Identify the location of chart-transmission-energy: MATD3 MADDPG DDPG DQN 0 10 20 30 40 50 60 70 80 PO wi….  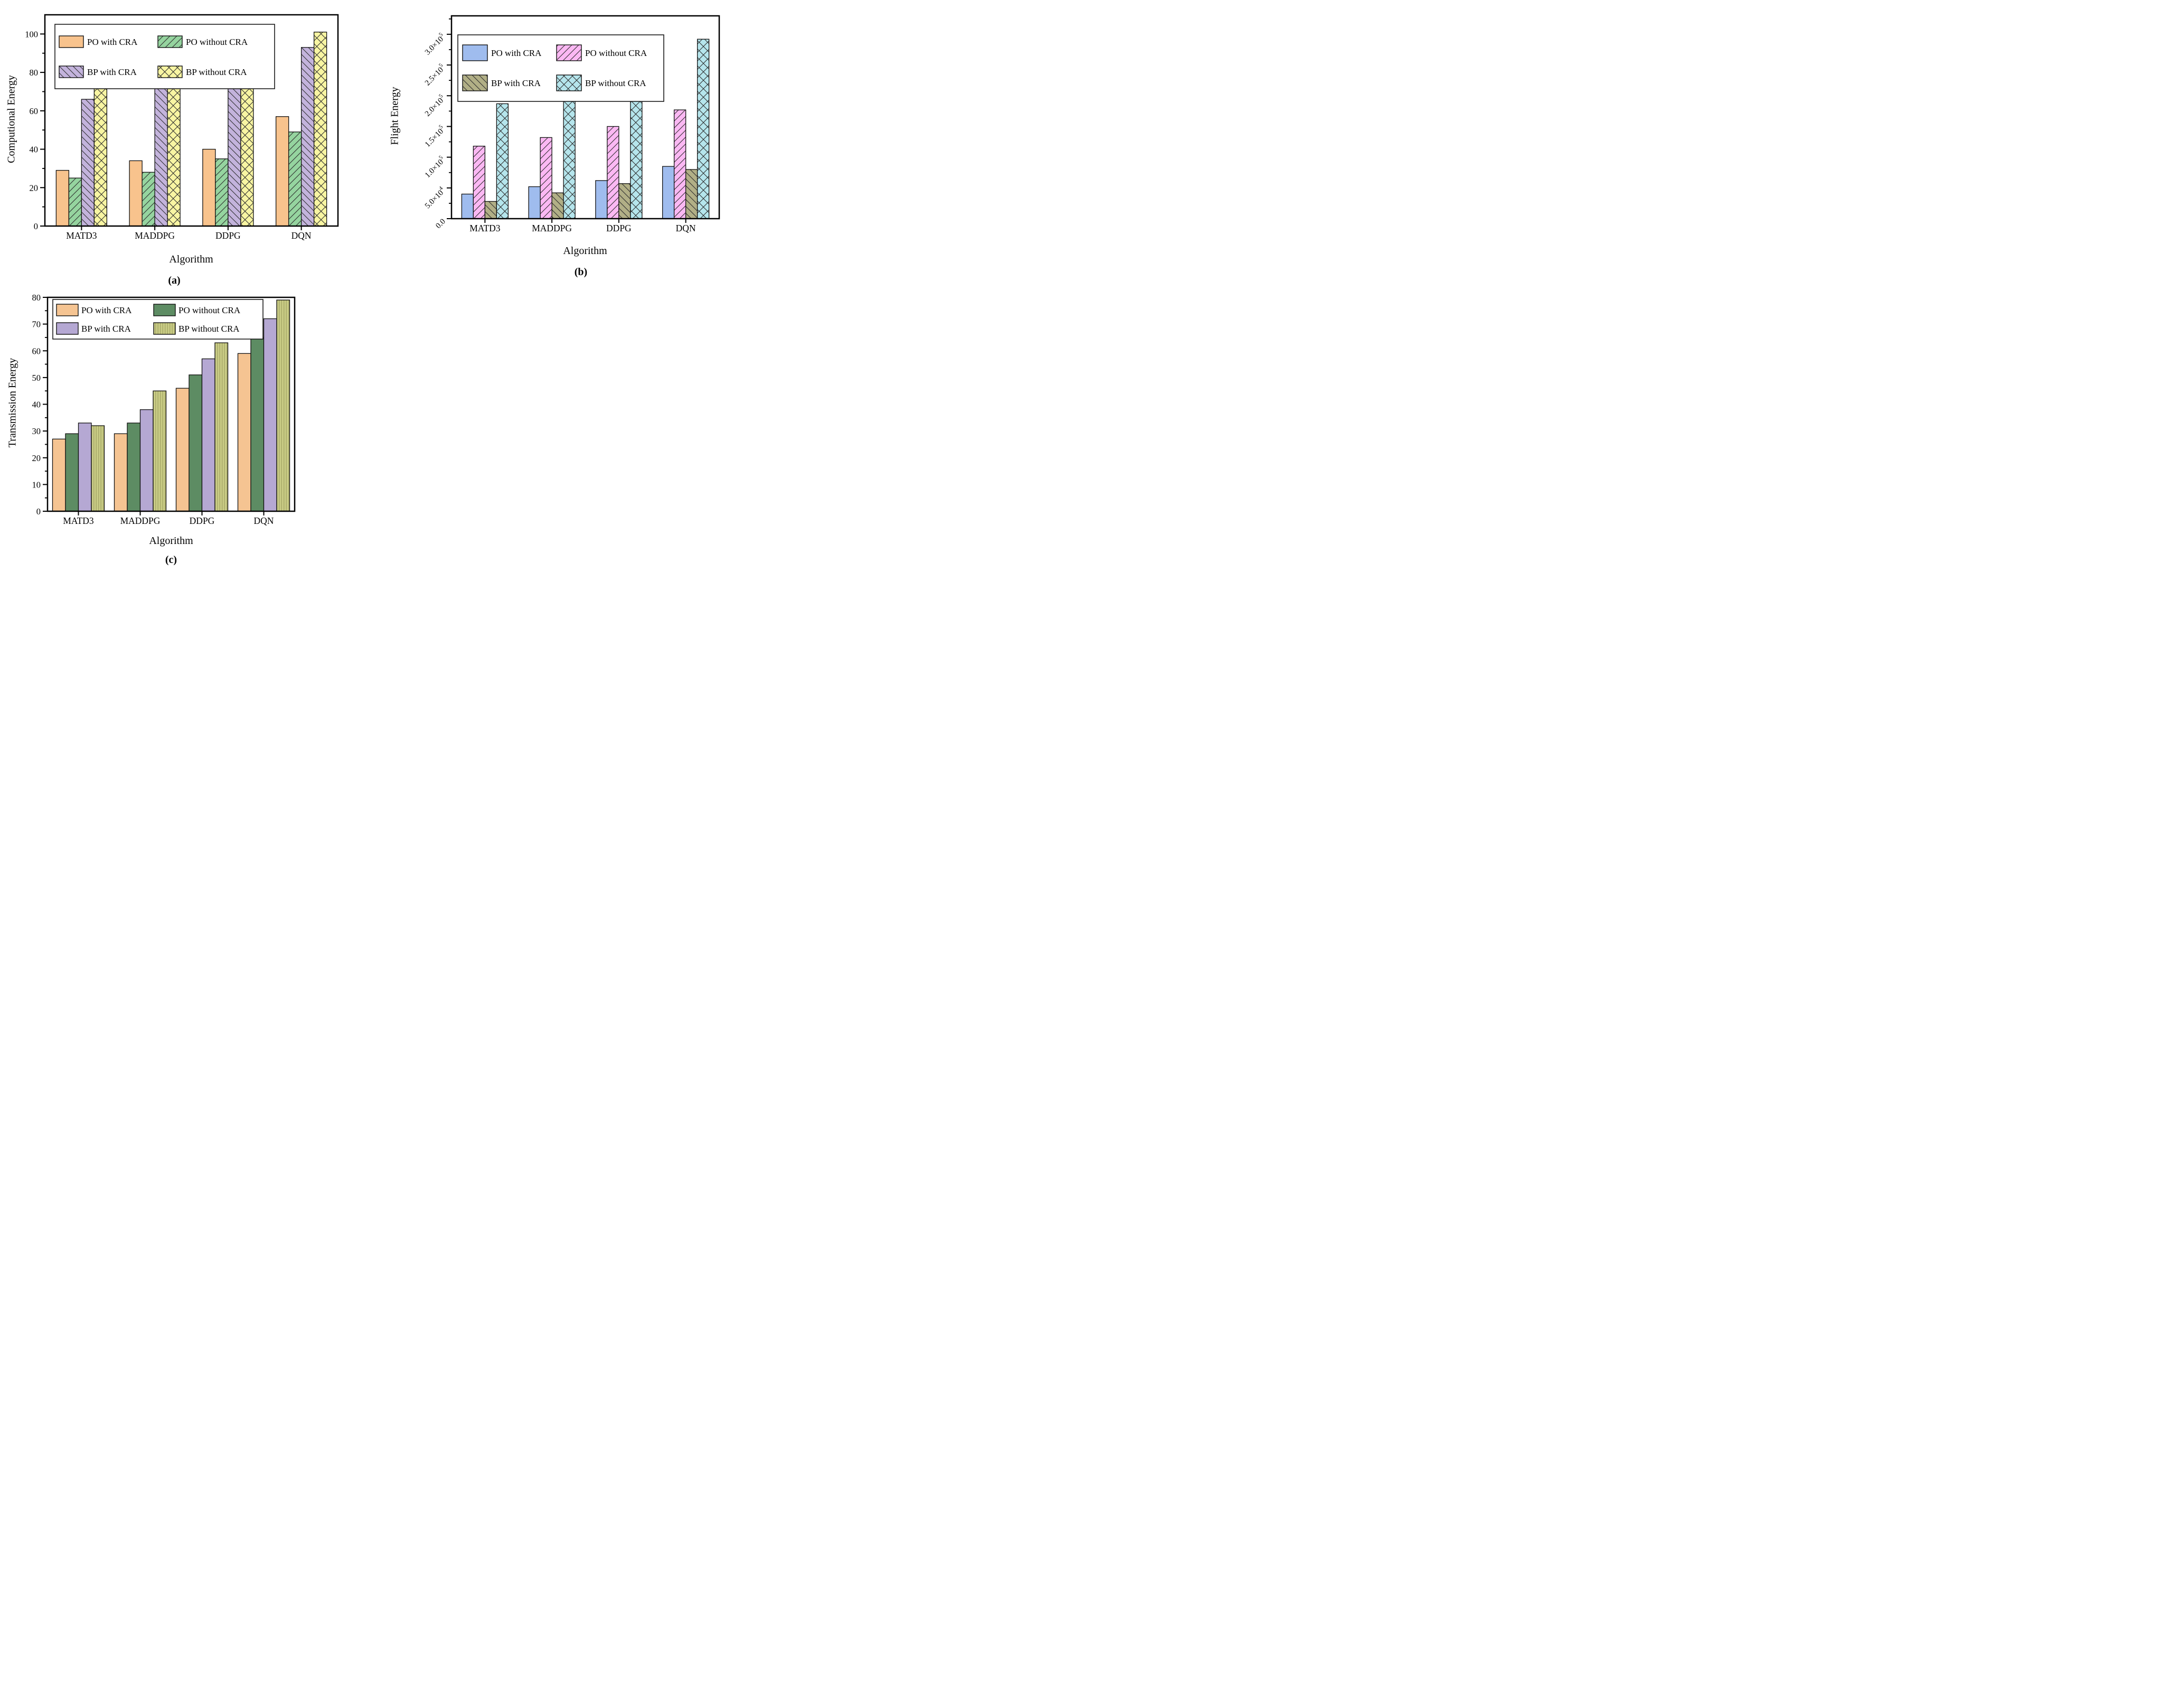
(185, 432).